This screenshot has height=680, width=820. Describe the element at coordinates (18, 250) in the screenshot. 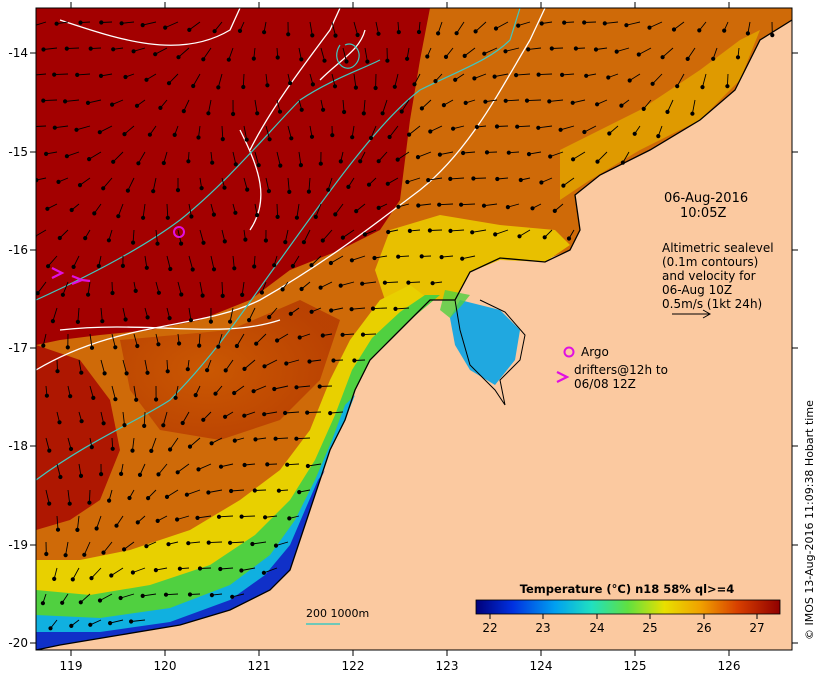

I see `lat-tick-label: -16` at that location.